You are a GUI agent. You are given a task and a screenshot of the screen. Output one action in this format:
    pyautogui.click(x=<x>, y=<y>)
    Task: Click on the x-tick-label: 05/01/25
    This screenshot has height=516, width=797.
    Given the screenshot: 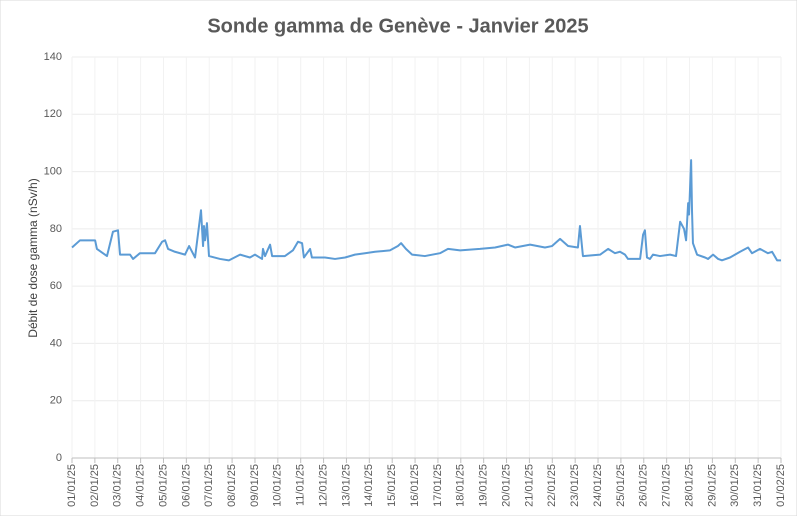 What is the action you would take?
    pyautogui.click(x=163, y=485)
    